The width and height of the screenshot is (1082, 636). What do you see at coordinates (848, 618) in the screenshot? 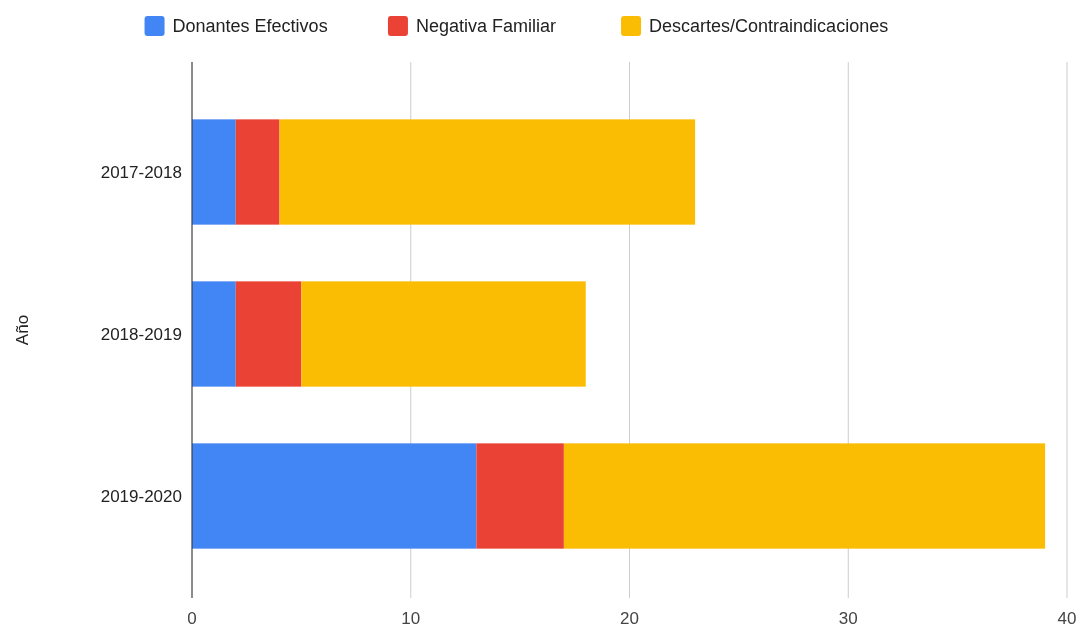
I see `x-tick-label: 30` at bounding box center [848, 618].